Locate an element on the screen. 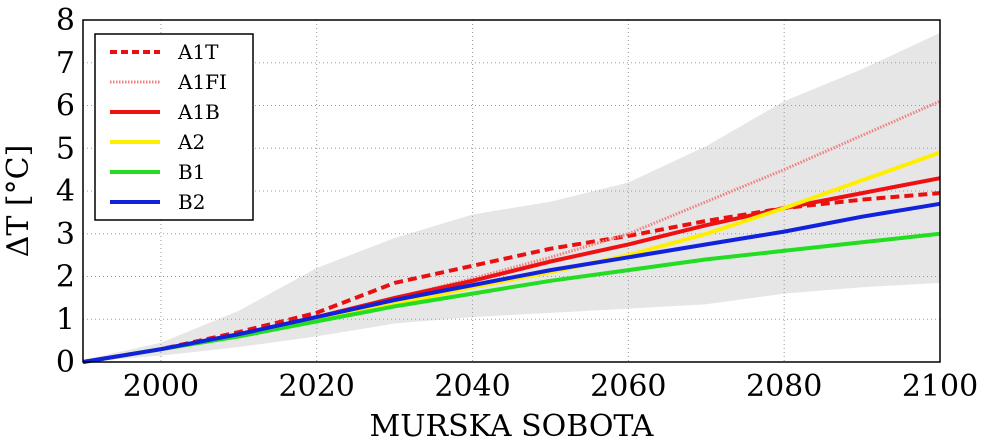 This screenshot has height=448, width=988. y-axis-title: ΔT [°C] is located at coordinates (18, 201).